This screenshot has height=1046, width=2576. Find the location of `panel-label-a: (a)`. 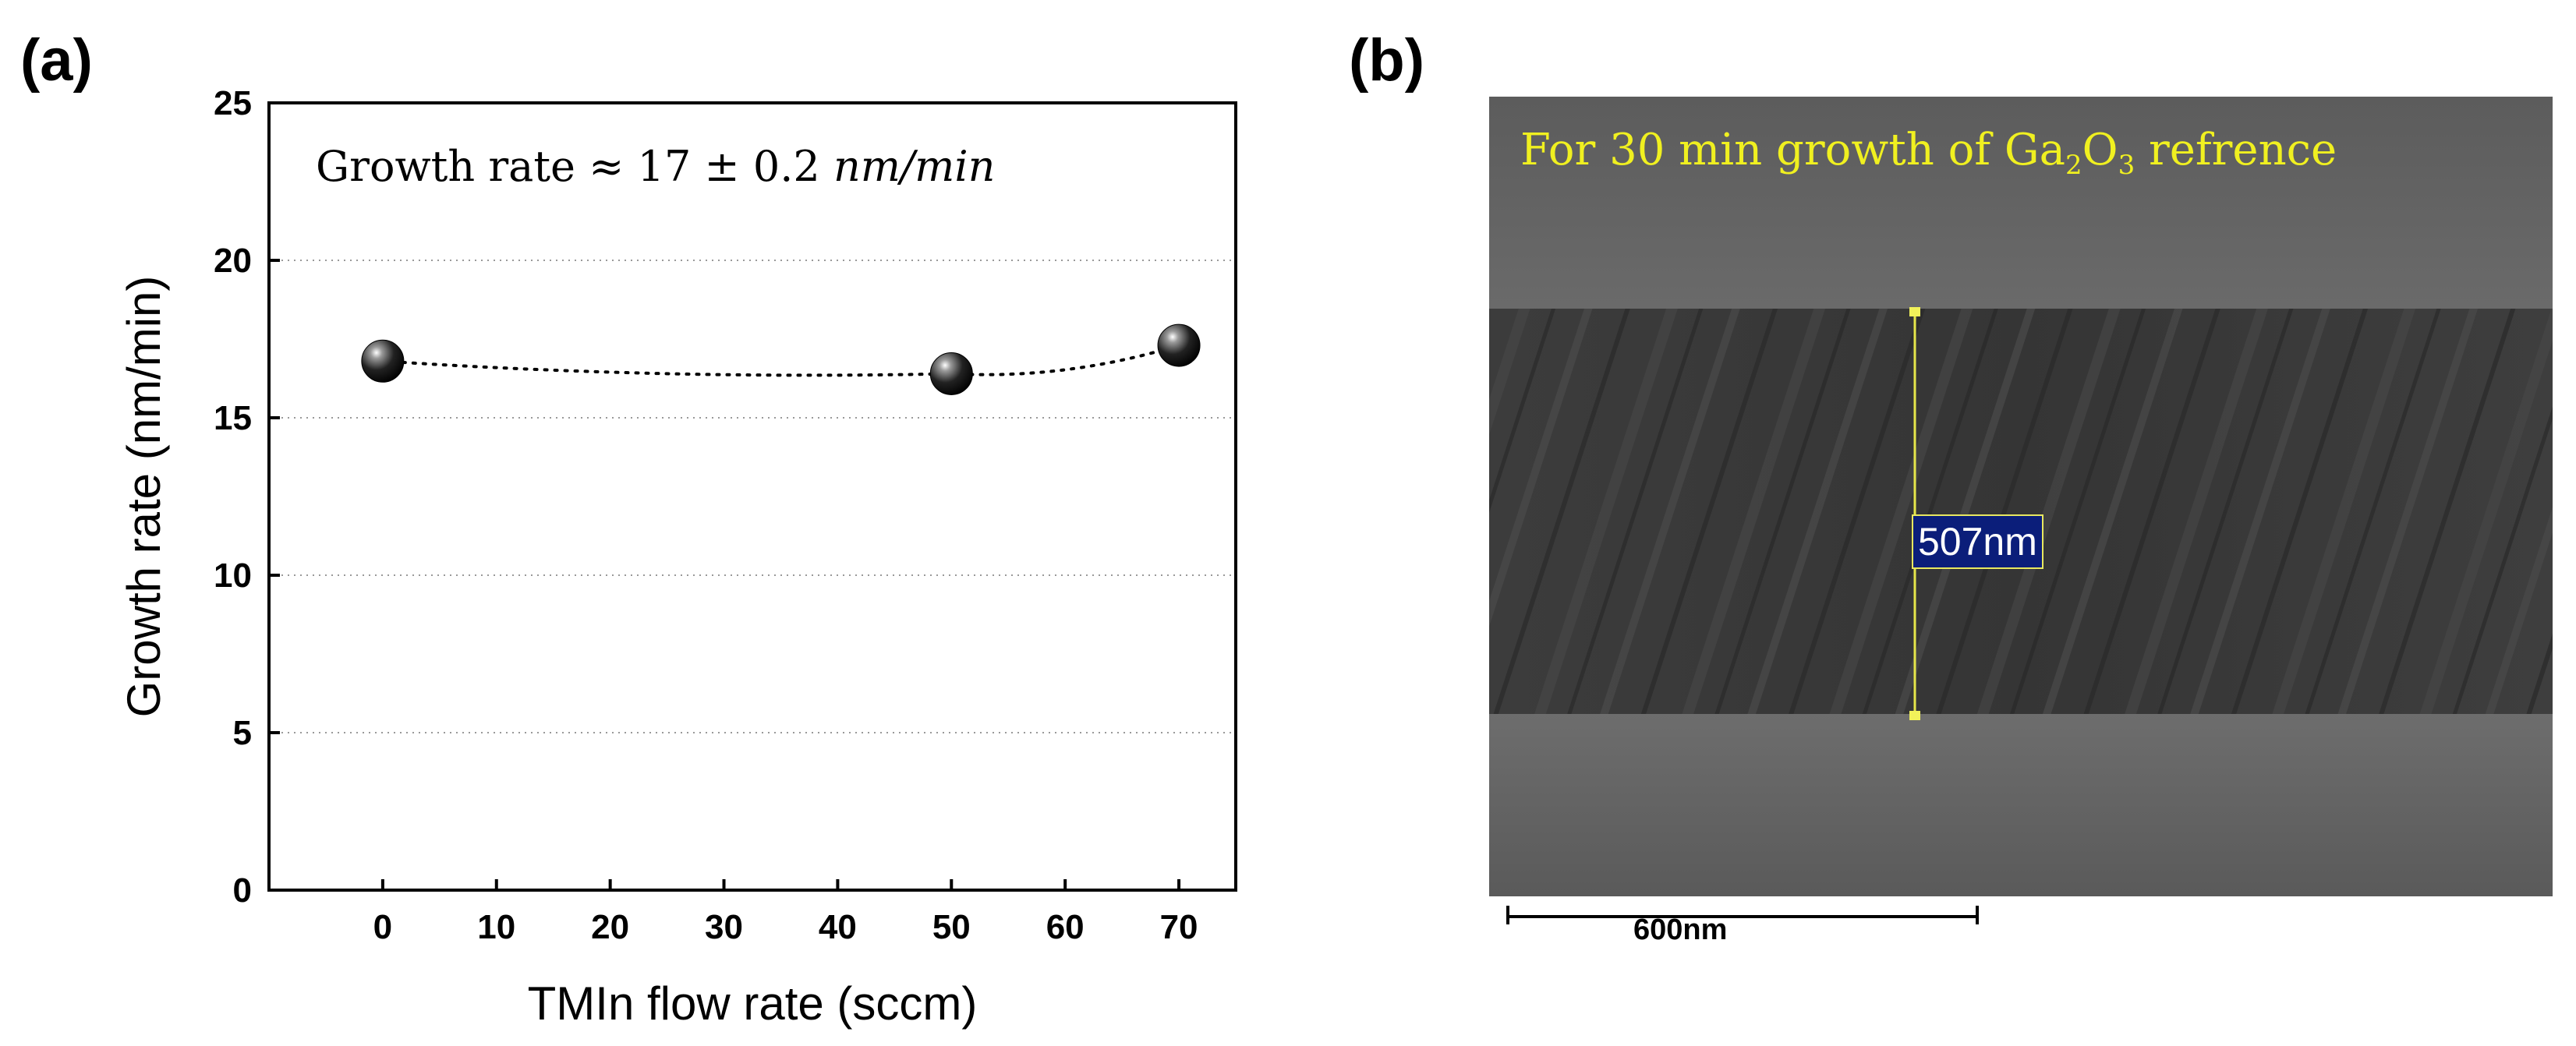

panel-label-a: (a) is located at coordinates (57, 60).